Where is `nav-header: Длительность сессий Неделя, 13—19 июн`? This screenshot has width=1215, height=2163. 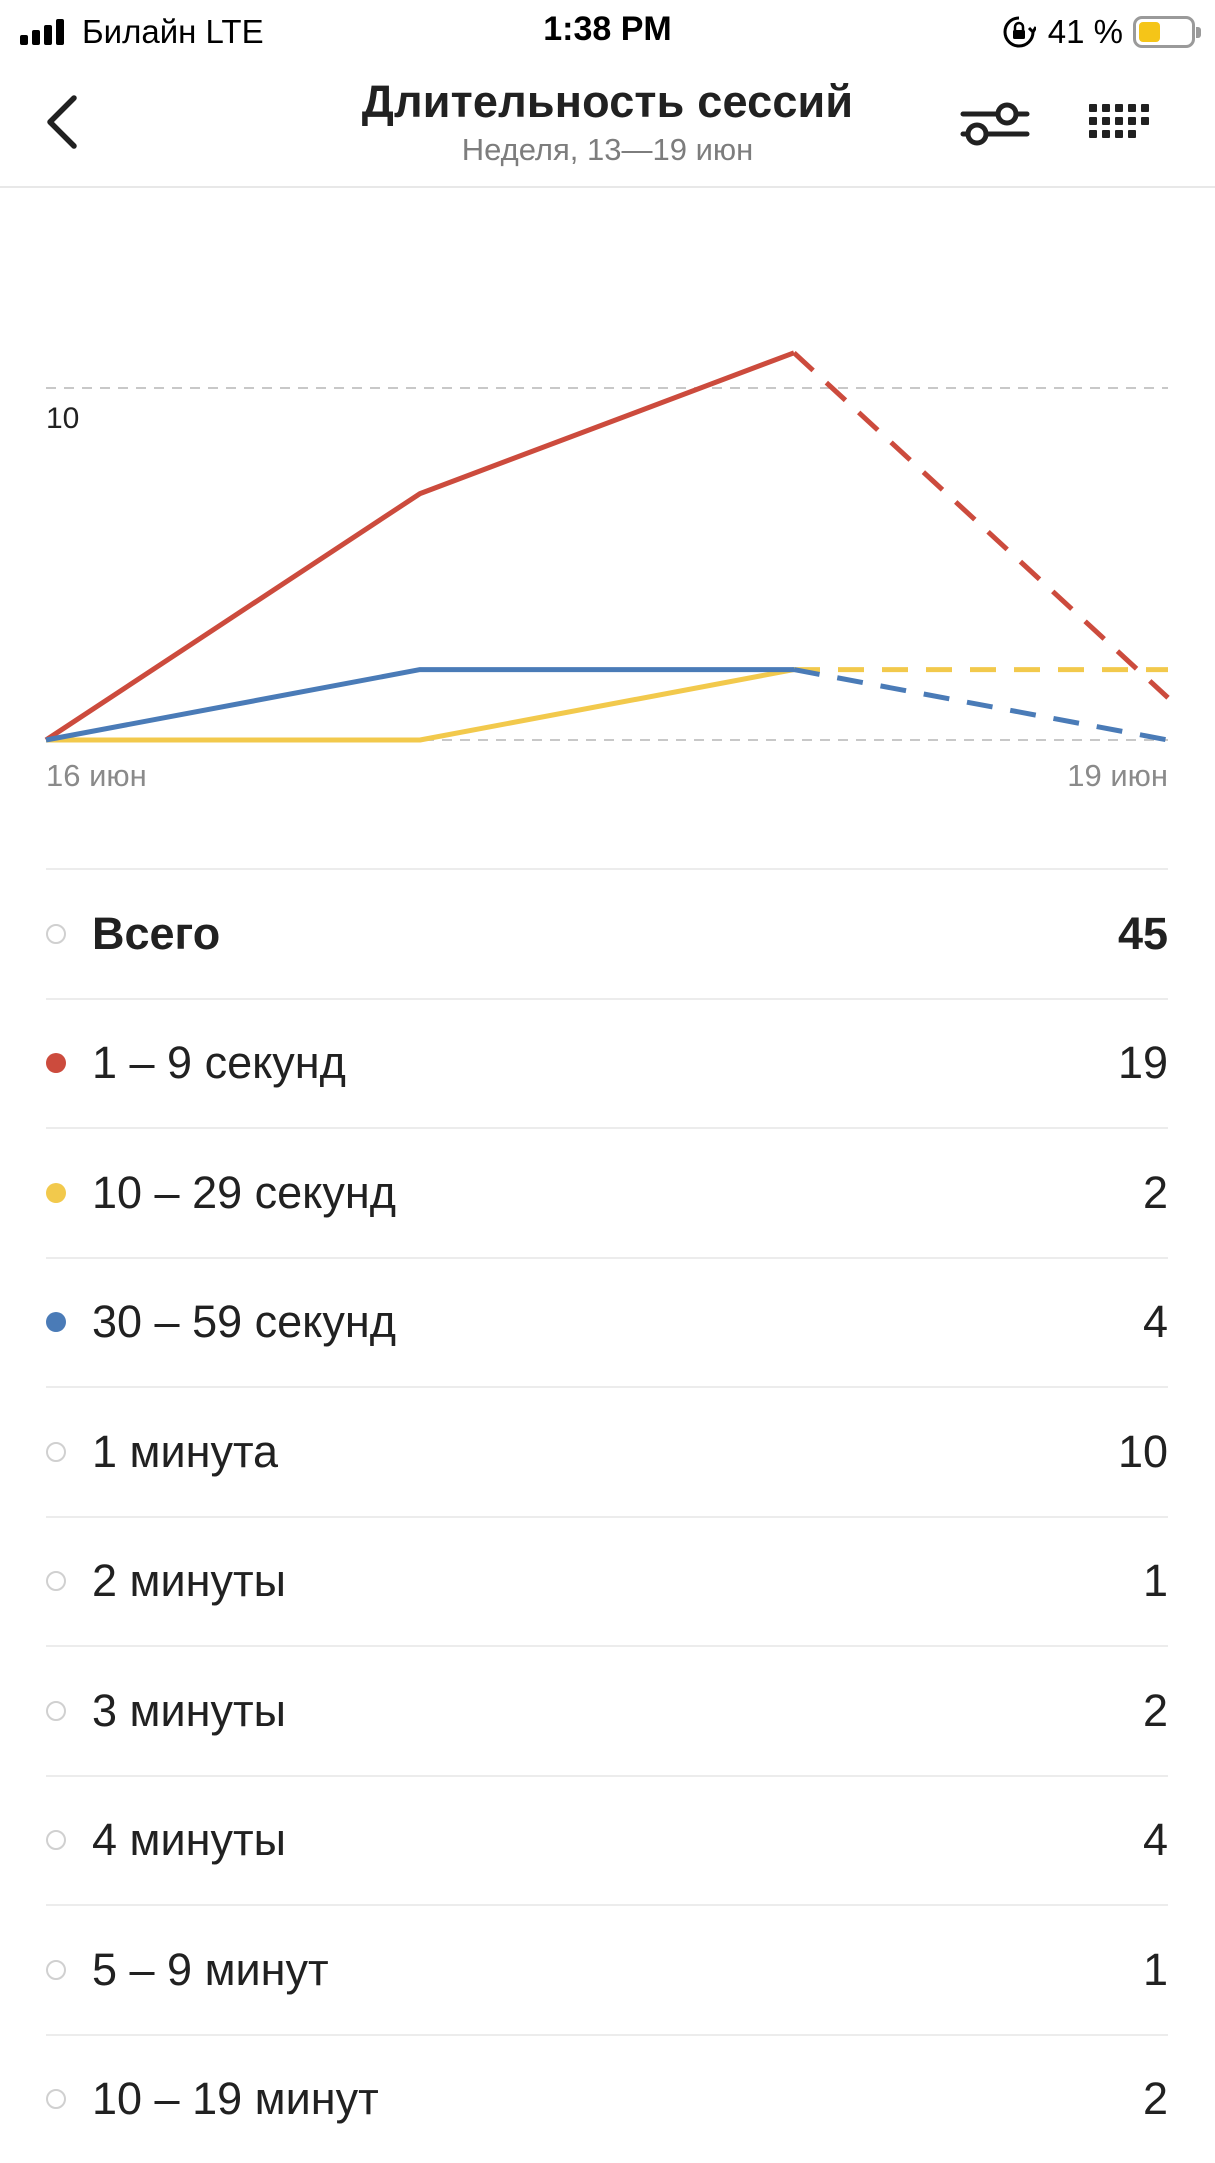
nav-header: Длительность сессий Неделя, 13—19 июн is located at coordinates (607, 125).